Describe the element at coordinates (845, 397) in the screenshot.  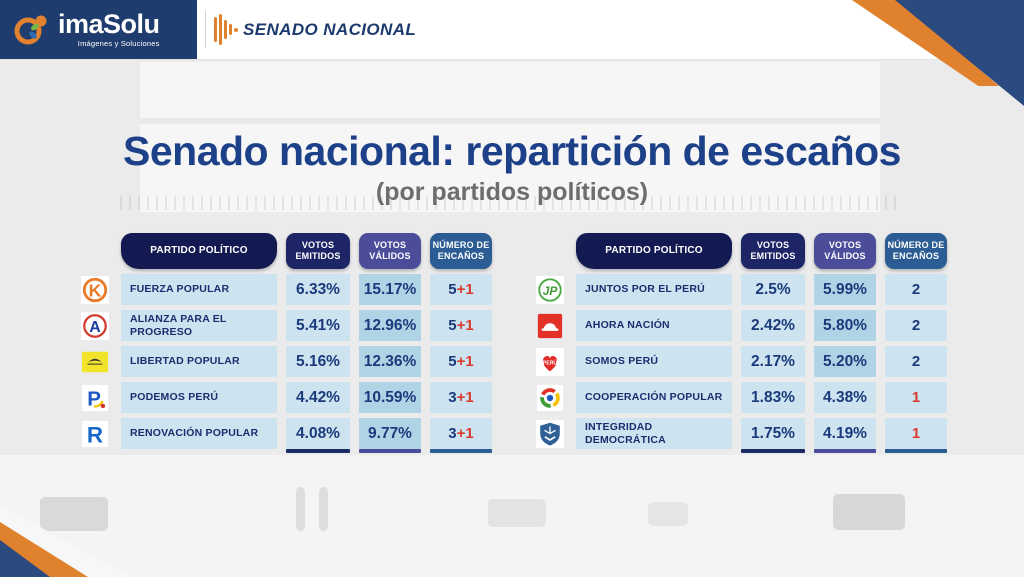
I see `votes-valid: 4.38%` at that location.